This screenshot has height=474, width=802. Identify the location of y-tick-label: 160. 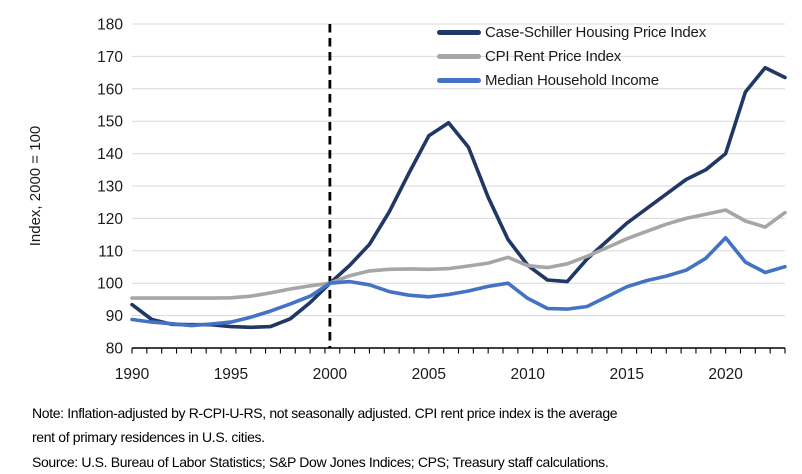
(110, 89).